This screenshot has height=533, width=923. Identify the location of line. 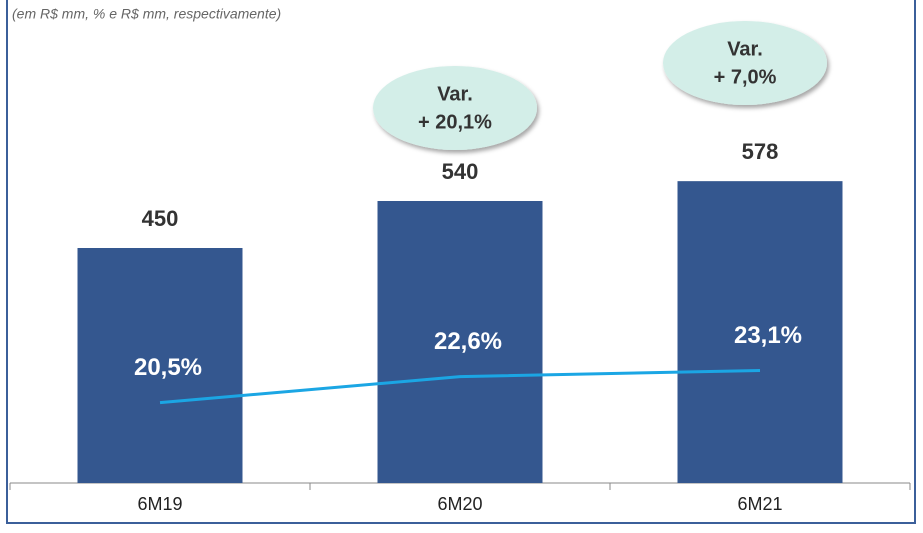
(460, 386).